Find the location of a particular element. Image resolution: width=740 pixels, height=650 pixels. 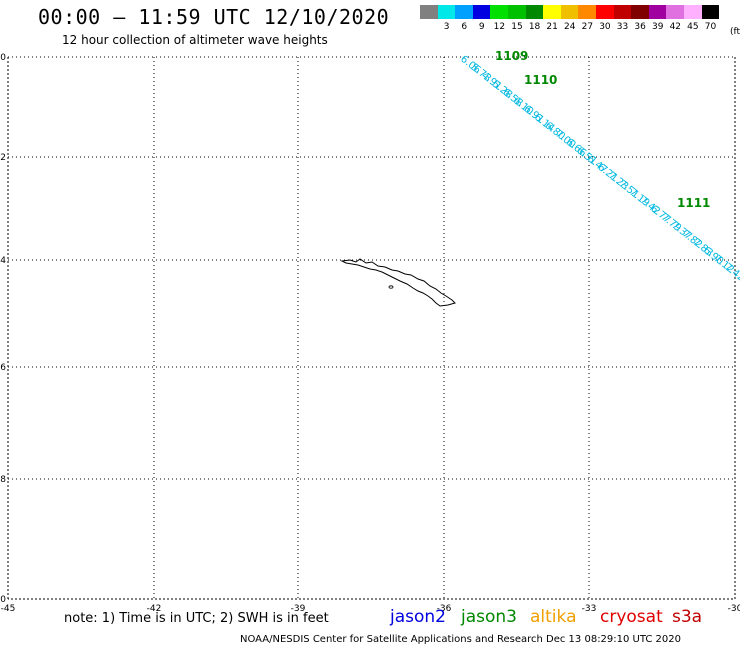

legend-label: 70 is located at coordinates (710, 27).